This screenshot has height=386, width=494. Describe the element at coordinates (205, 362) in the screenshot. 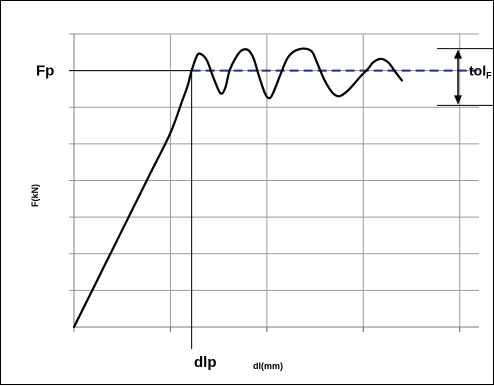

I see `dlp-label: dlp` at that location.